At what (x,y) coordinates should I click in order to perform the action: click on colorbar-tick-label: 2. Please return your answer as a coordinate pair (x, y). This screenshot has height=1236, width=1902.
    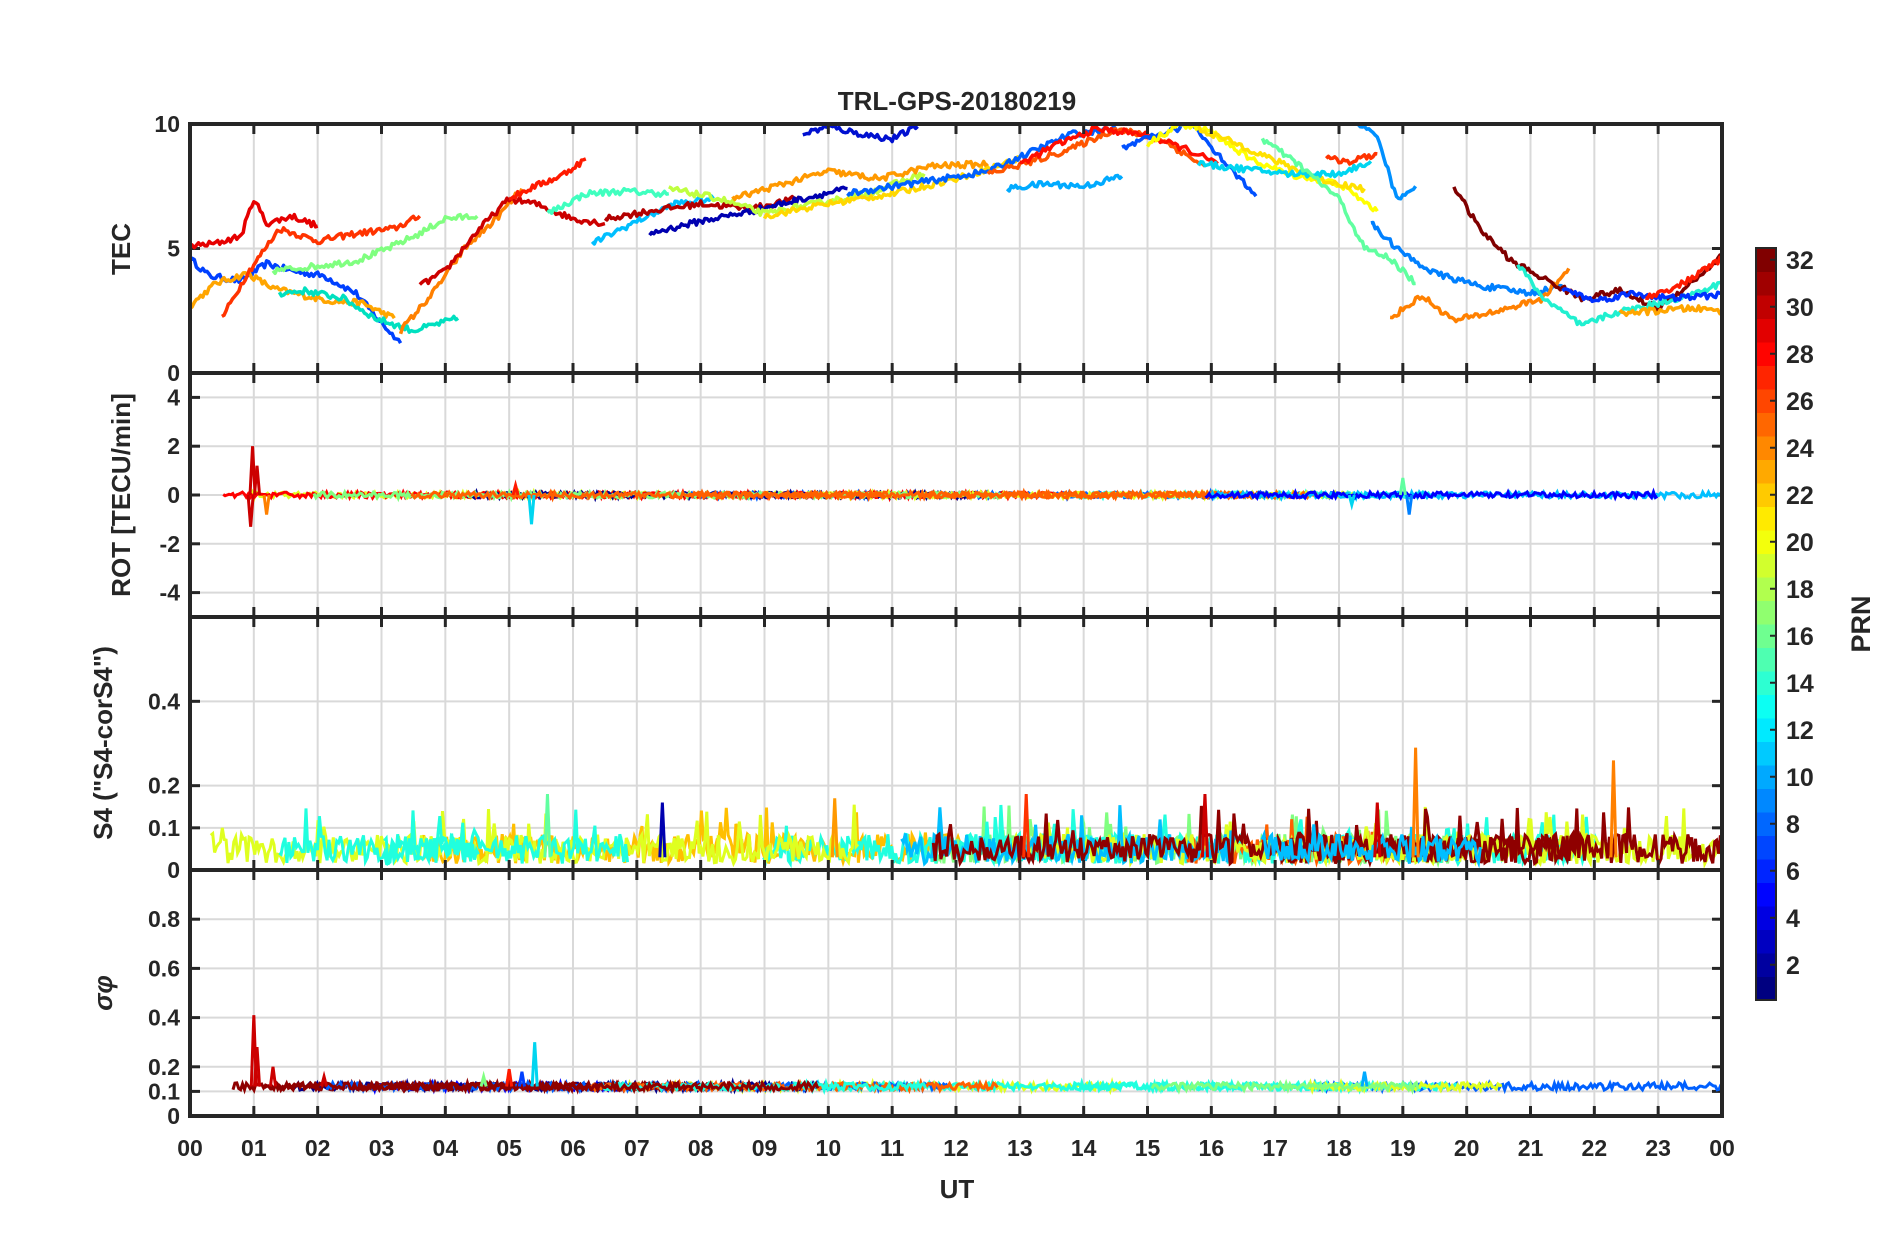
    Looking at the image, I should click on (1793, 966).